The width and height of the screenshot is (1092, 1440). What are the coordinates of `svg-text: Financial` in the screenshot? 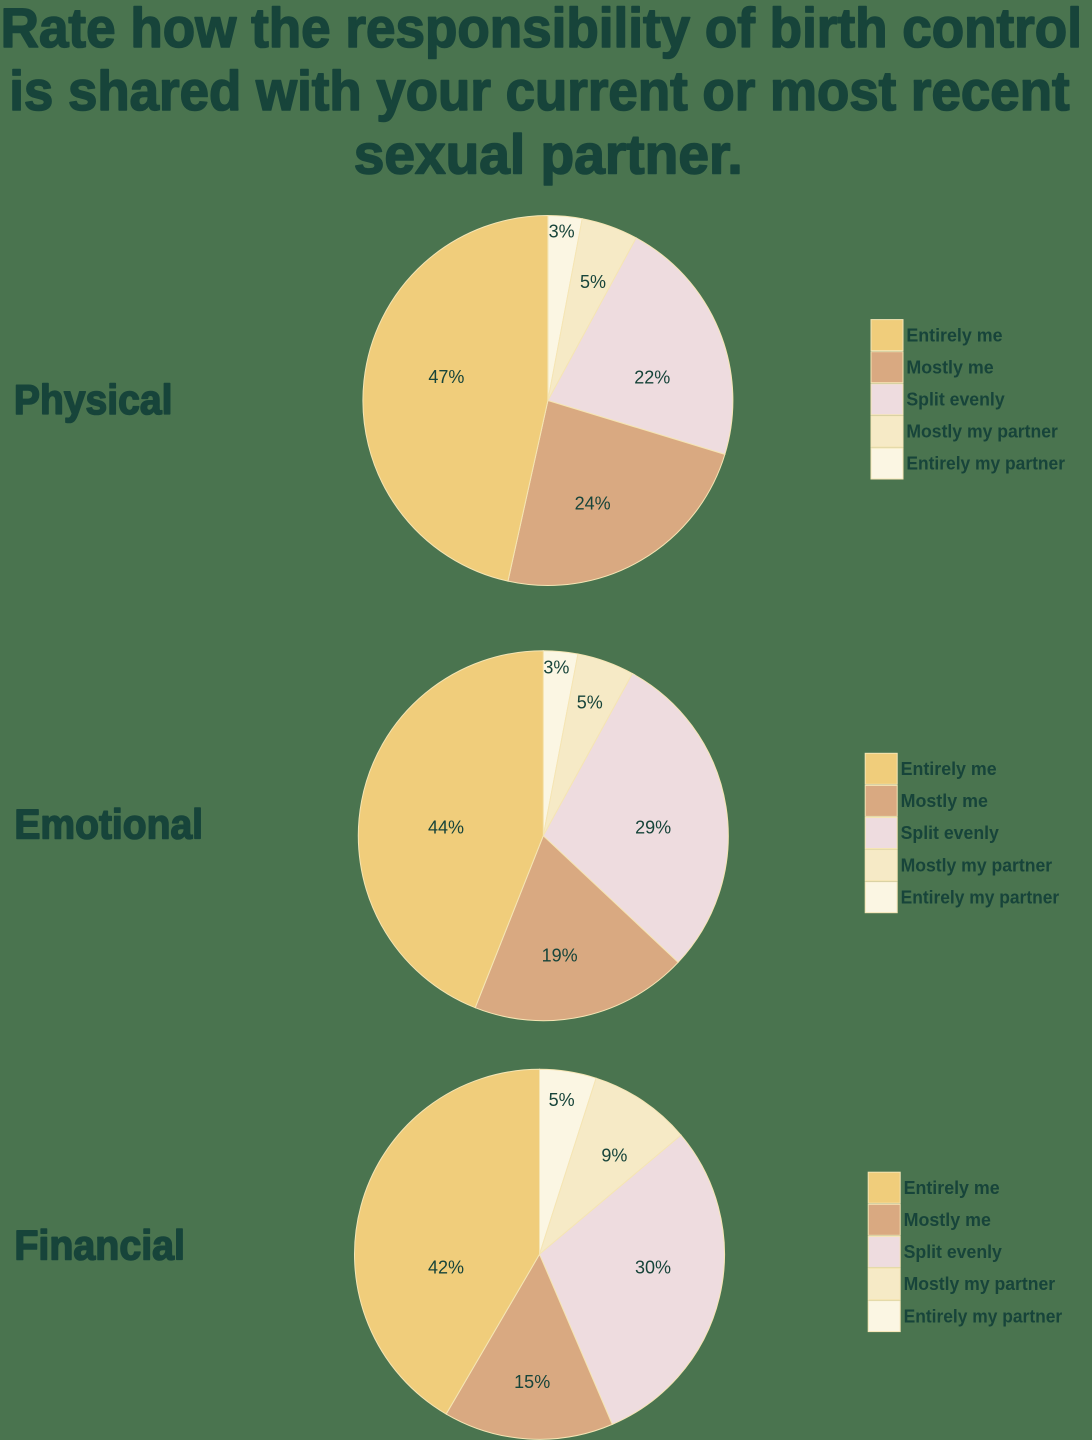 It's located at (99, 1245).